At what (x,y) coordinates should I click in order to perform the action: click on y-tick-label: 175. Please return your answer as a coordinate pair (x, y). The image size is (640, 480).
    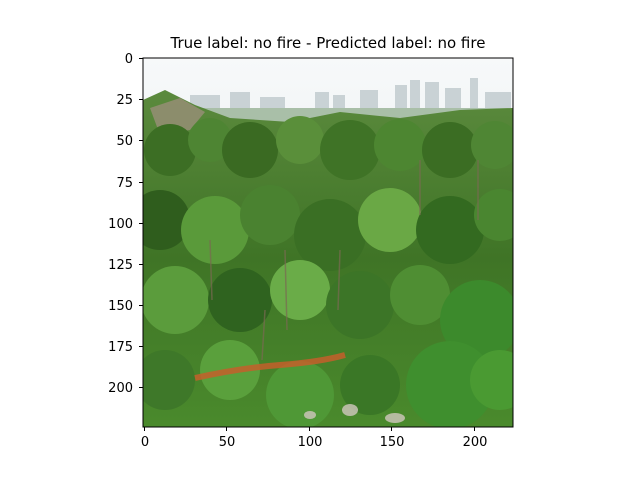
    Looking at the image, I should click on (120, 347).